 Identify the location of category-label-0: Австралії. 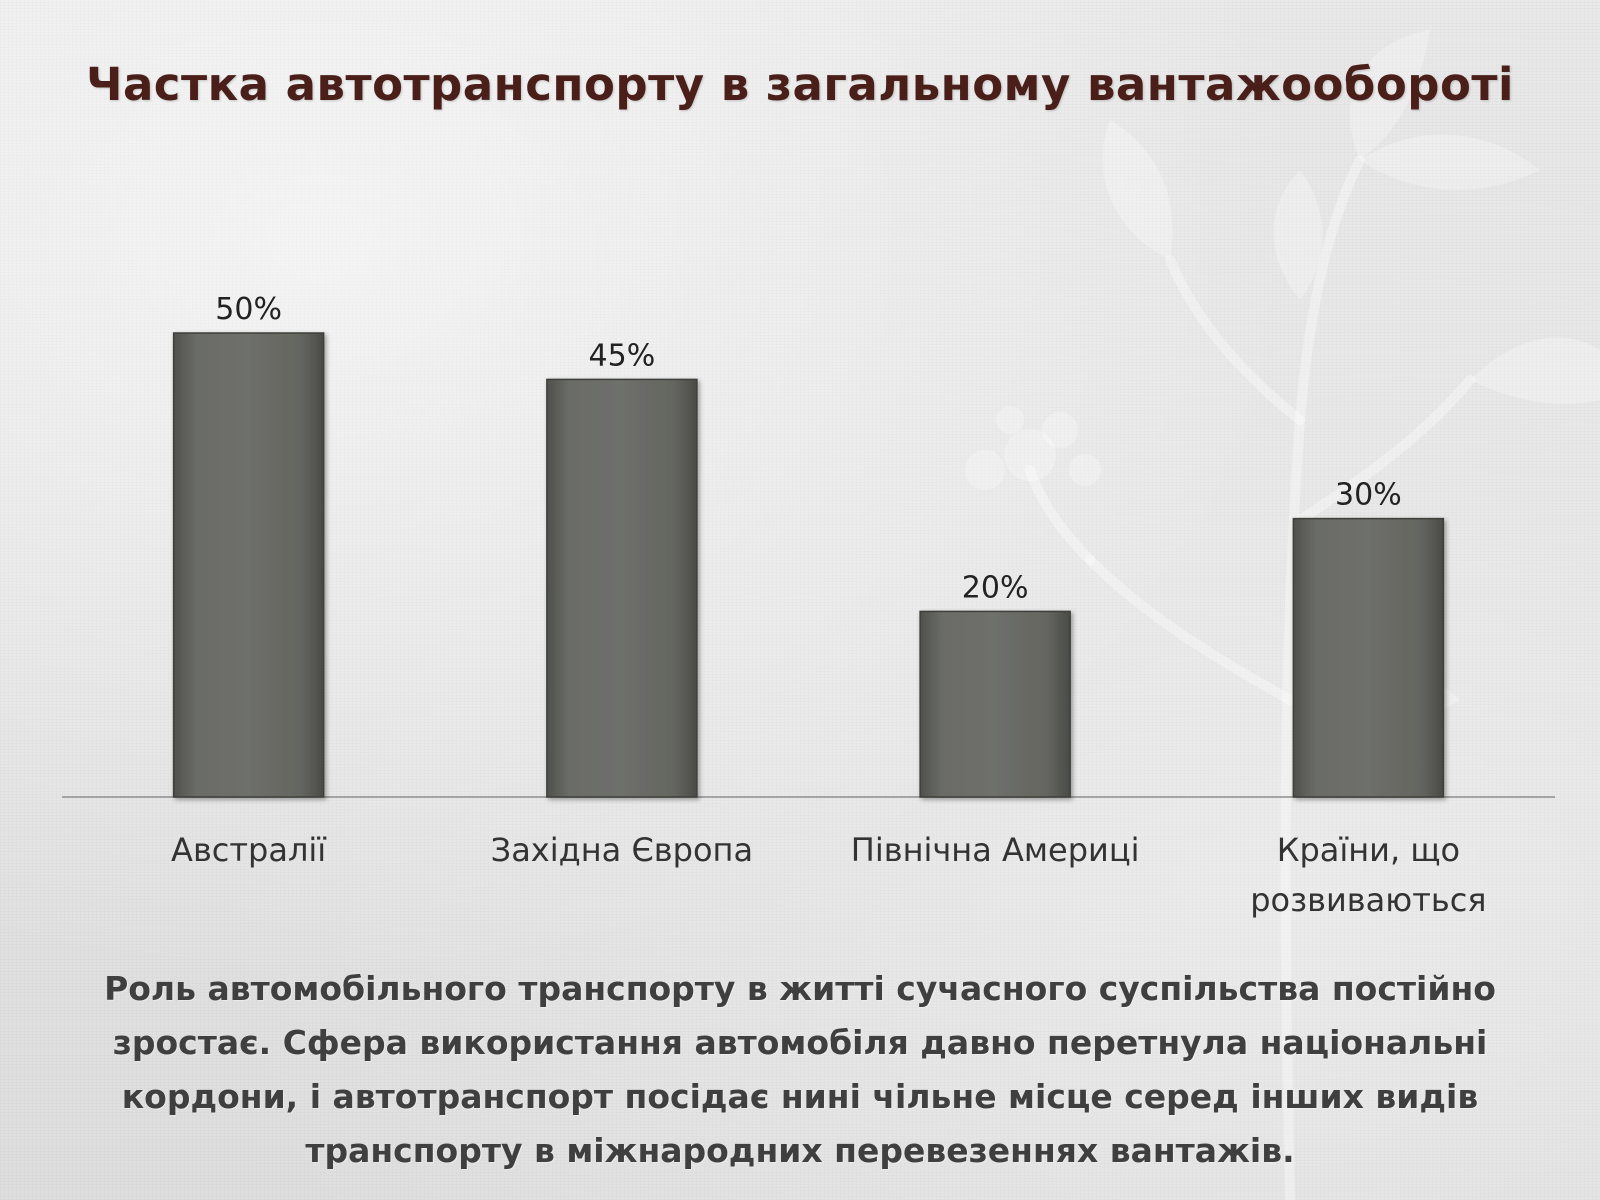
(249, 850).